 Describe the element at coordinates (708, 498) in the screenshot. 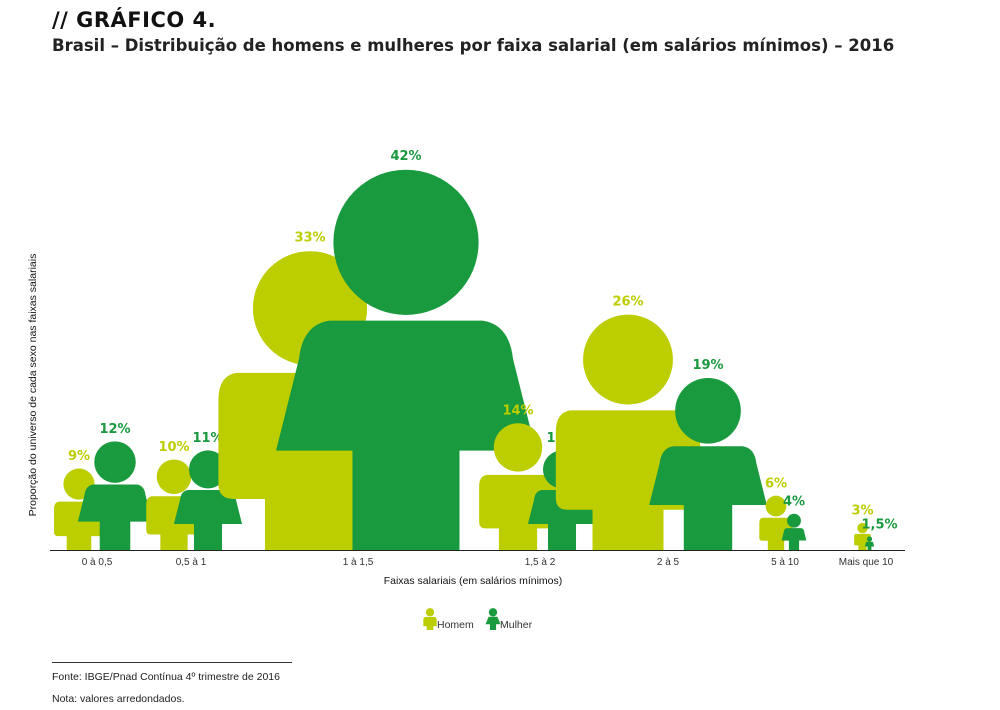

I see `mulher-figure-4-body` at that location.